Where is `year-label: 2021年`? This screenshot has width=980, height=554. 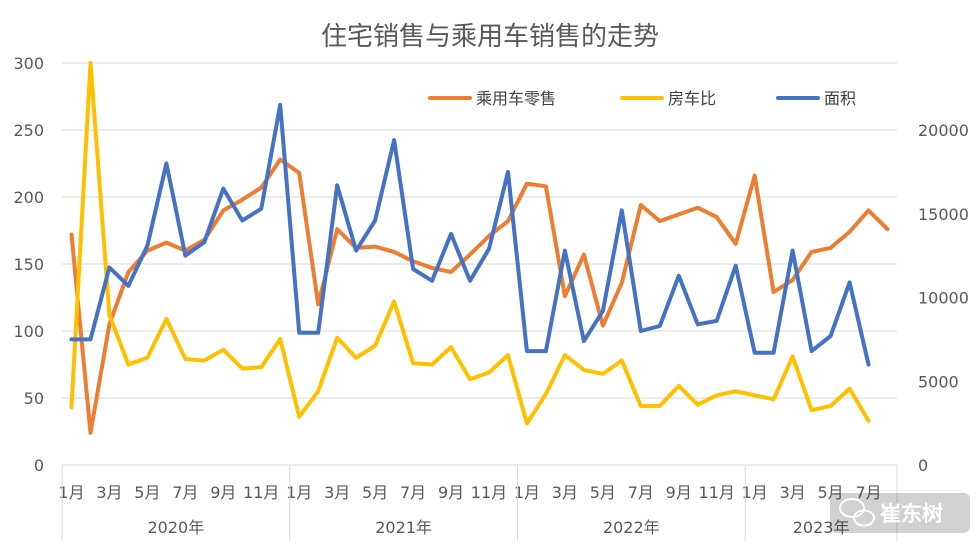 year-label: 2021年 is located at coordinates (403, 527).